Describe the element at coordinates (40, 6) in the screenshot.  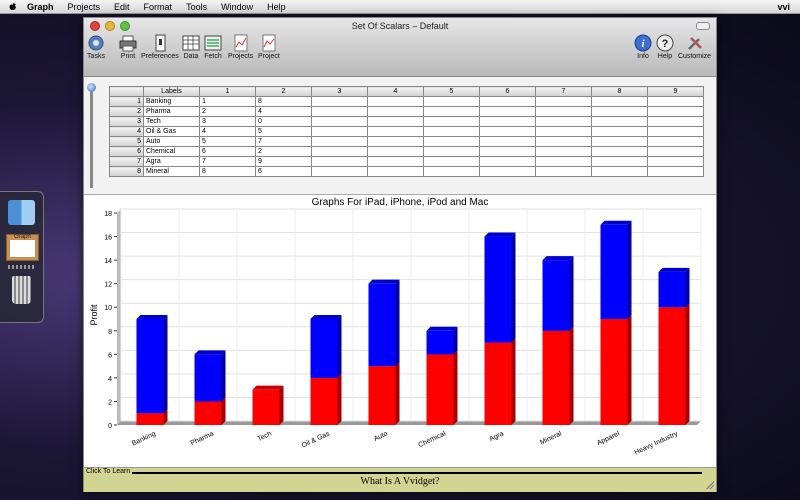
I see `menu-graph: Graph` at that location.